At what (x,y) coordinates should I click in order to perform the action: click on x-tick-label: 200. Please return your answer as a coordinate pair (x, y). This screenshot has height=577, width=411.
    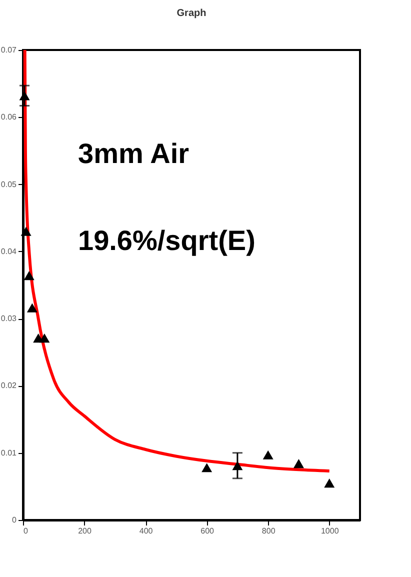
    Looking at the image, I should click on (85, 531).